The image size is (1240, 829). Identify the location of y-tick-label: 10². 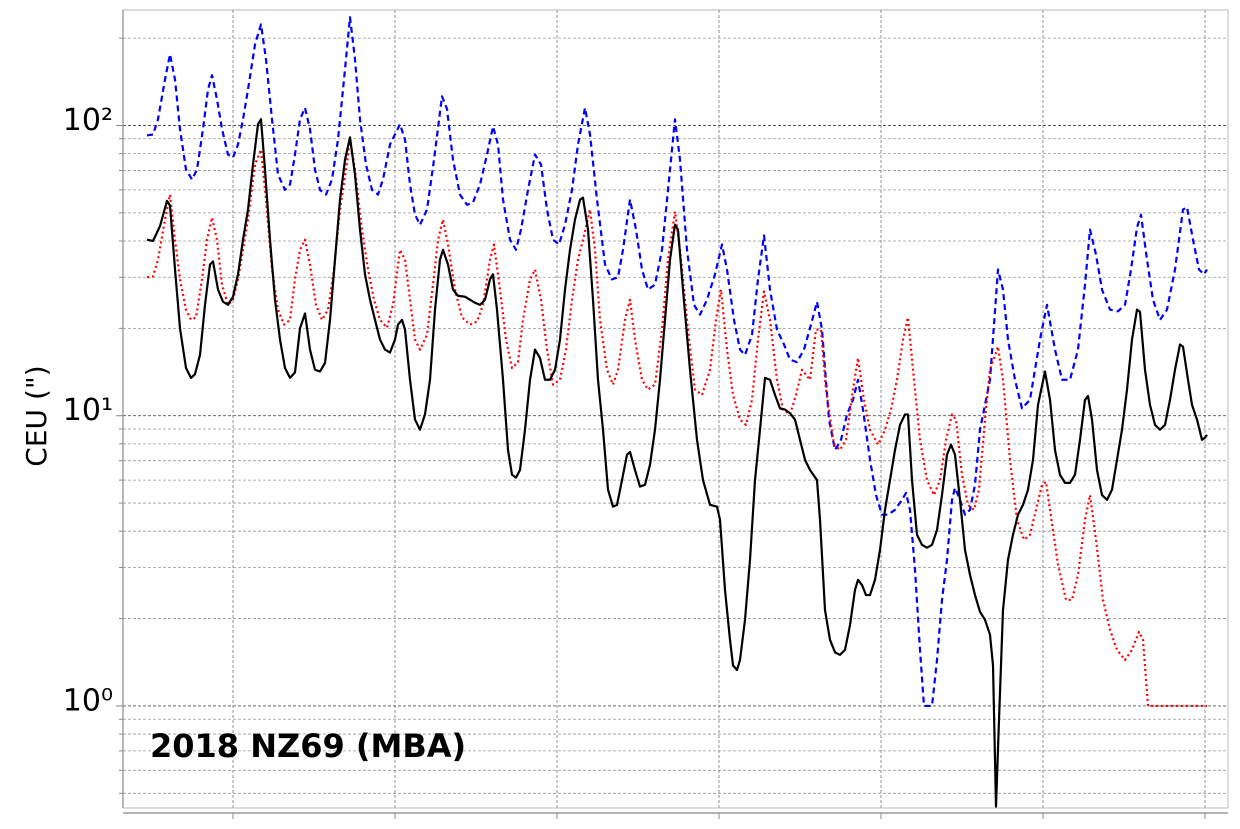
(88, 120).